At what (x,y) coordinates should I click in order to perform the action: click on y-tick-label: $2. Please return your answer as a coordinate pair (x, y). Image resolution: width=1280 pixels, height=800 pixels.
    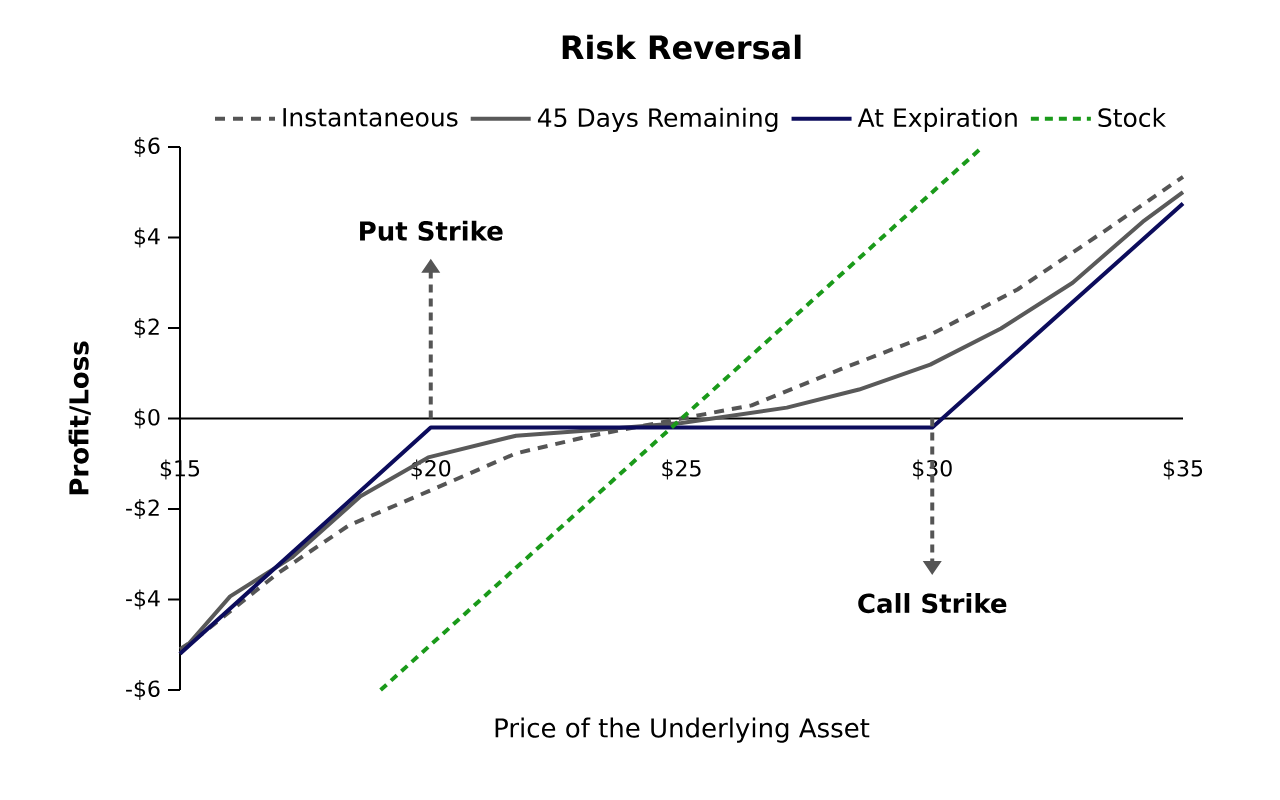
    Looking at the image, I should click on (146, 328).